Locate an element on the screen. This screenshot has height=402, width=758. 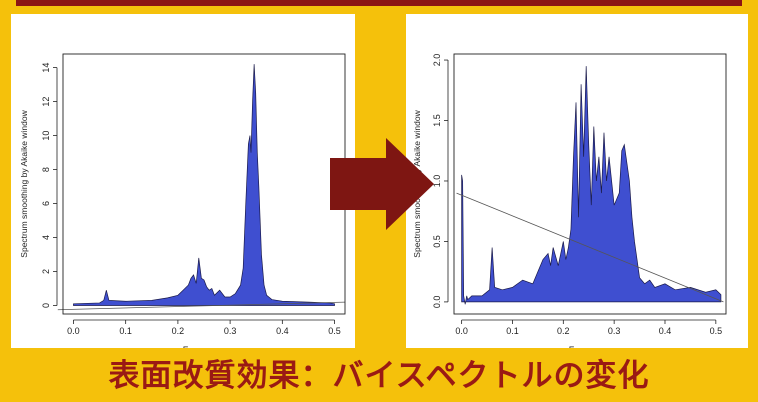
y-tick-label: 8 is located at coordinates (46, 169).